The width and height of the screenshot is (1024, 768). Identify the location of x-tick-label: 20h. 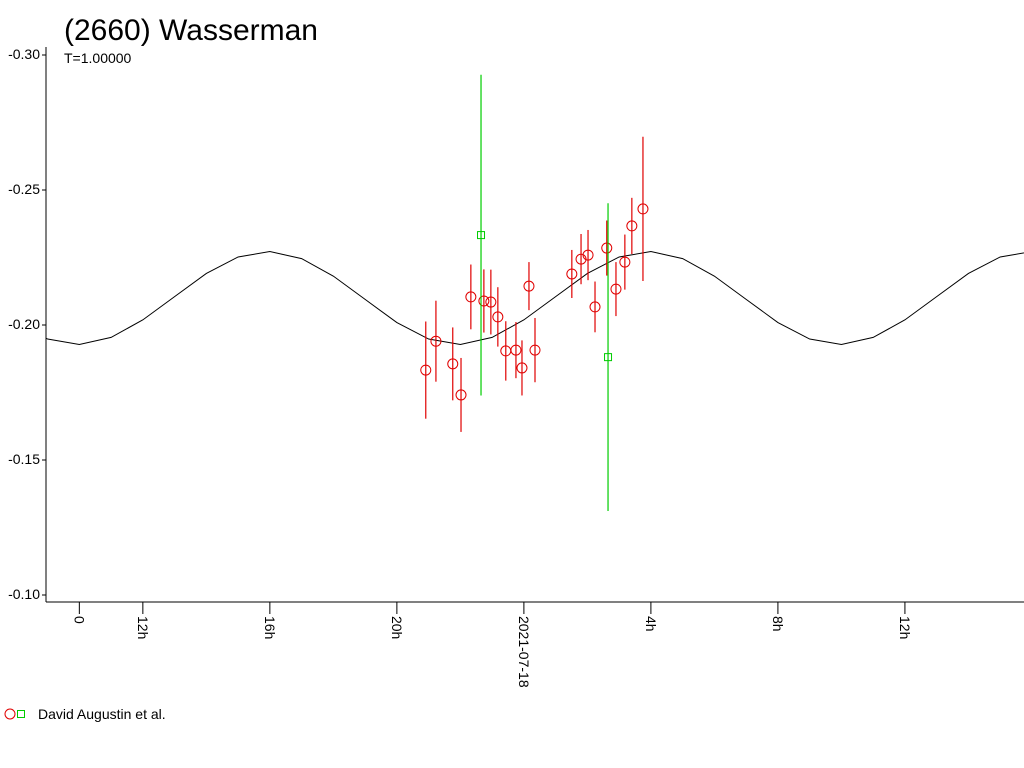
(397, 627).